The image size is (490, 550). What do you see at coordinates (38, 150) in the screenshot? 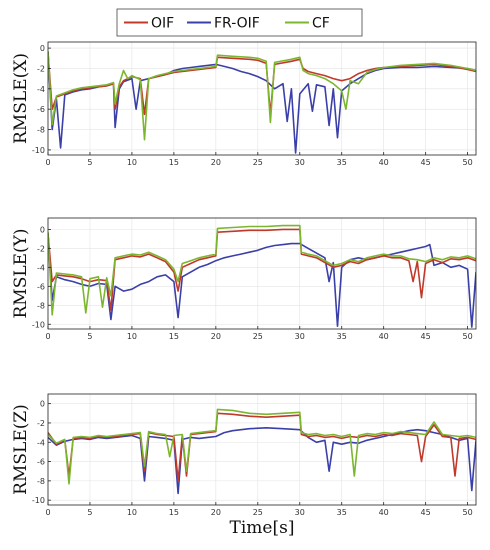
I see `y-tick-label-x: -10` at bounding box center [38, 150].